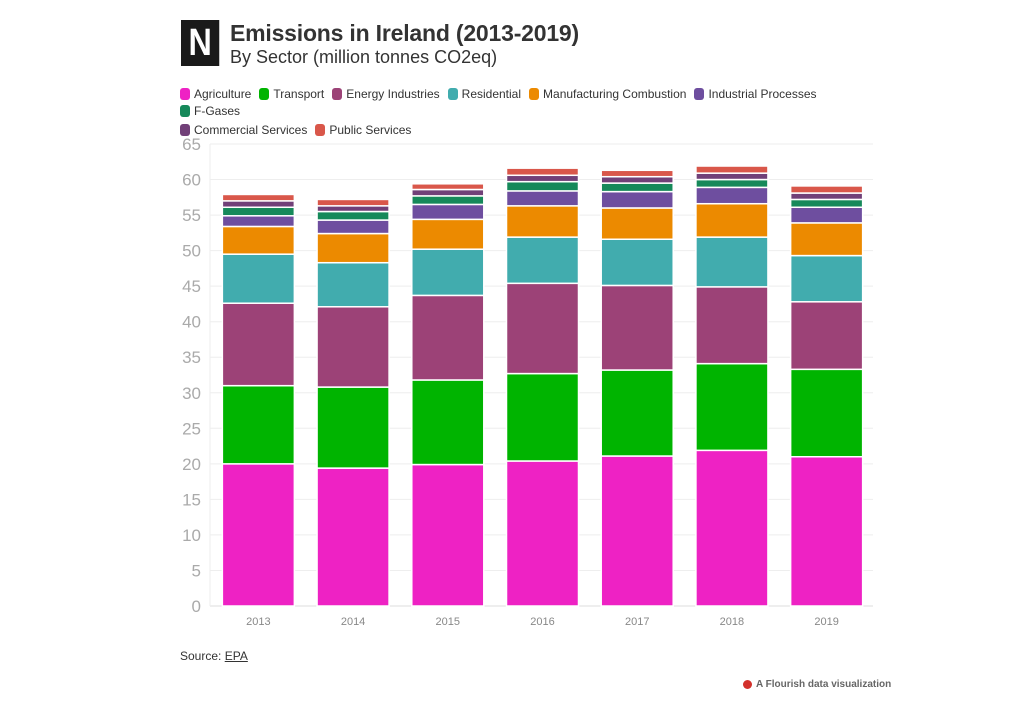 This screenshot has height=705, width=1024. I want to click on x-axis-ticks: 2013 2014 2015 2016 2017 2018 2019, so click(542, 622).